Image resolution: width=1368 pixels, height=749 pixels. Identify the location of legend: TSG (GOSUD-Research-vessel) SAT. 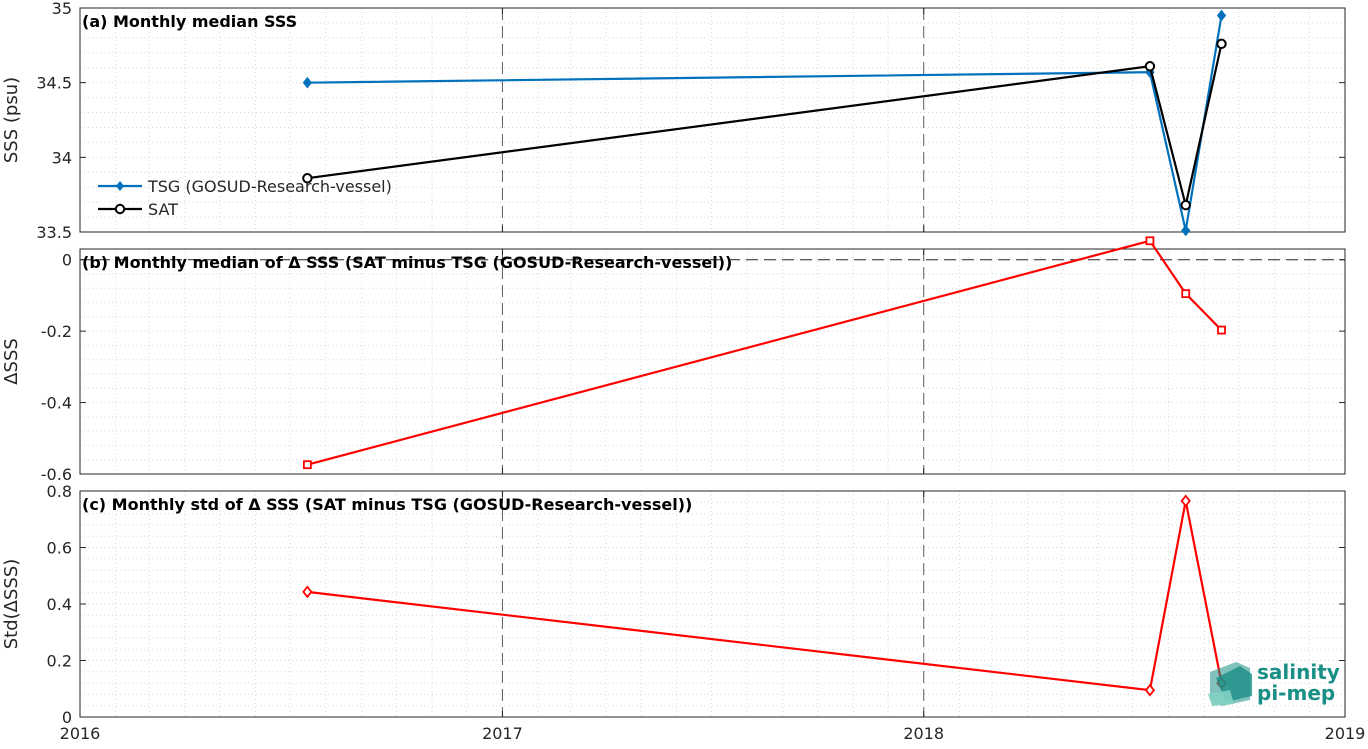
(245, 198).